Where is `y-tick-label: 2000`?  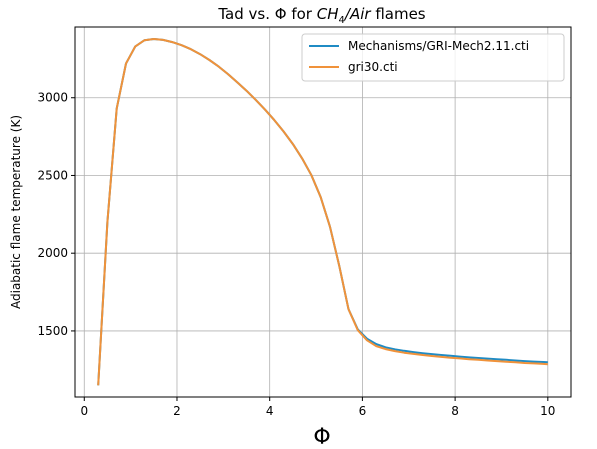 y-tick-label: 2000 is located at coordinates (52, 253).